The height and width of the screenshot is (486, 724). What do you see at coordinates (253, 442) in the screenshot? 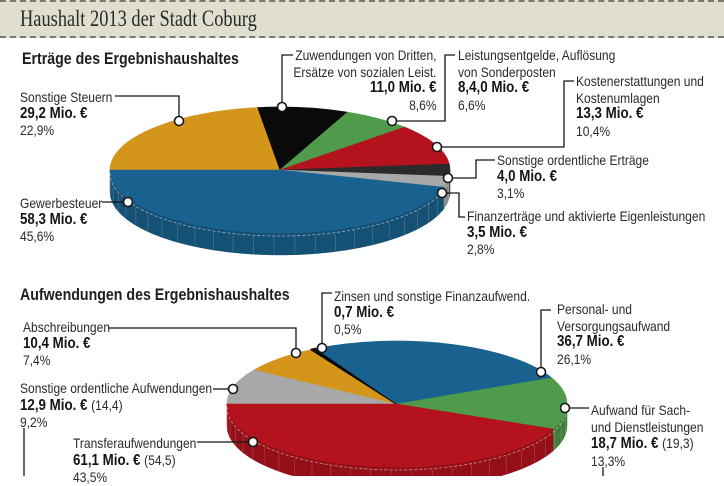
I see `marker-transferaufwendungen` at bounding box center [253, 442].